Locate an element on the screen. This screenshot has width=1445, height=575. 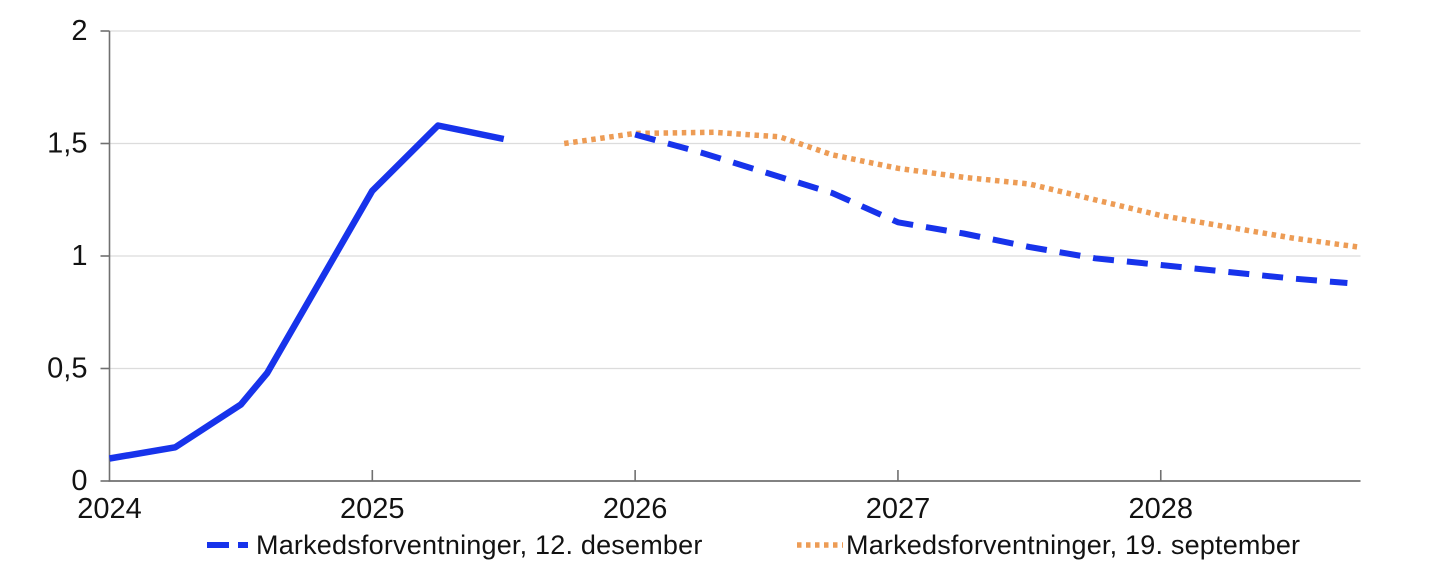
y-tick-label: 0,5 is located at coordinates (67, 369).